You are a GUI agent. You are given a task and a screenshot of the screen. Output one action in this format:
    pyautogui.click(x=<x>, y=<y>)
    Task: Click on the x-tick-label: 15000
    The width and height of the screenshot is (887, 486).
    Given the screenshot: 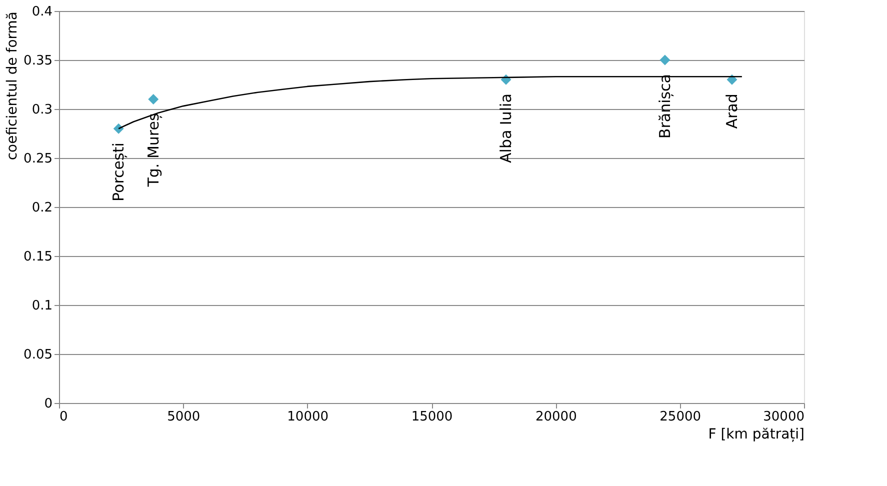 What is the action you would take?
    pyautogui.click(x=432, y=417)
    